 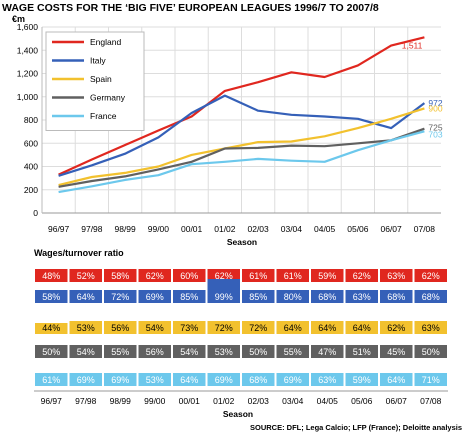 I want to click on ratio-value-france: 63%, so click(x=327, y=380).